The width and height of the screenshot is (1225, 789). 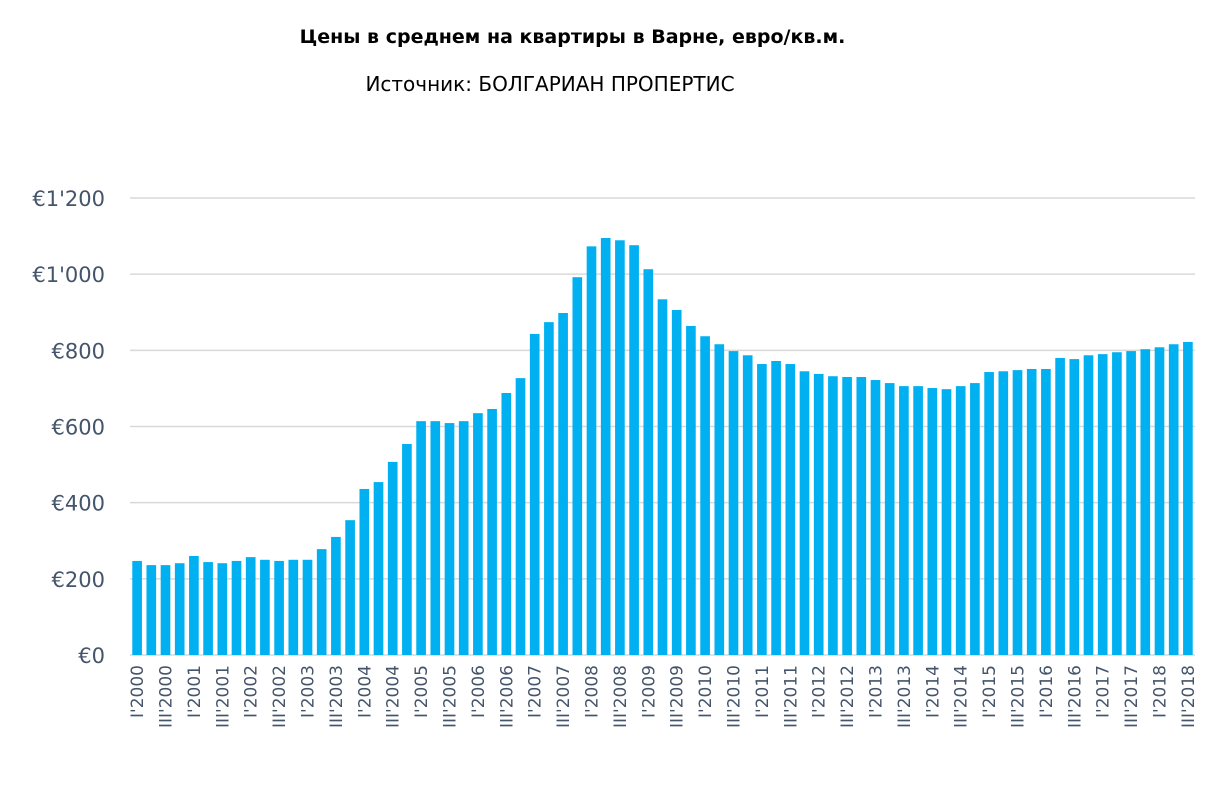 What do you see at coordinates (848, 696) in the screenshot?
I see `x-tick-label: III'2012` at bounding box center [848, 696].